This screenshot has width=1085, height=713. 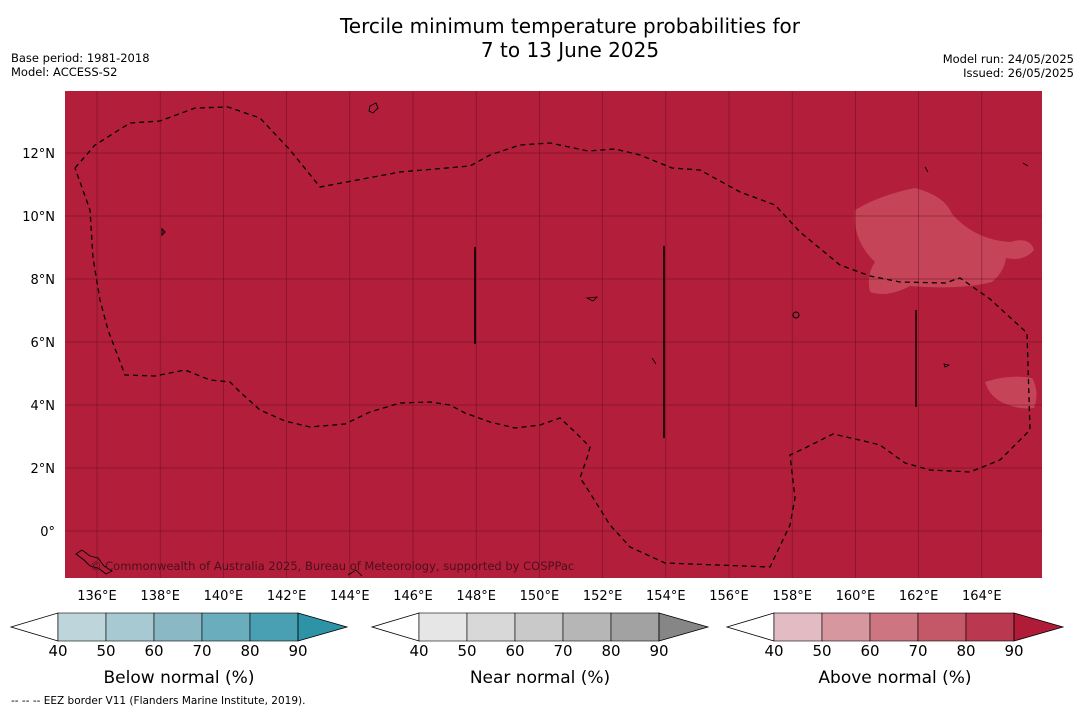 What do you see at coordinates (43, 280) in the screenshot?
I see `latitude-label: 8°N` at bounding box center [43, 280].